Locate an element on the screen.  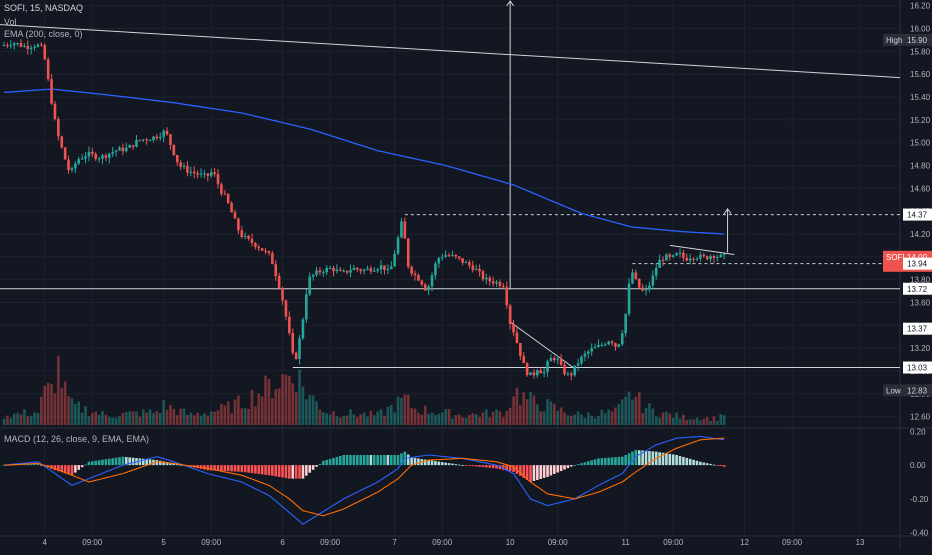
ema-legend: EMA (200, close, 0) is located at coordinates (43, 34).